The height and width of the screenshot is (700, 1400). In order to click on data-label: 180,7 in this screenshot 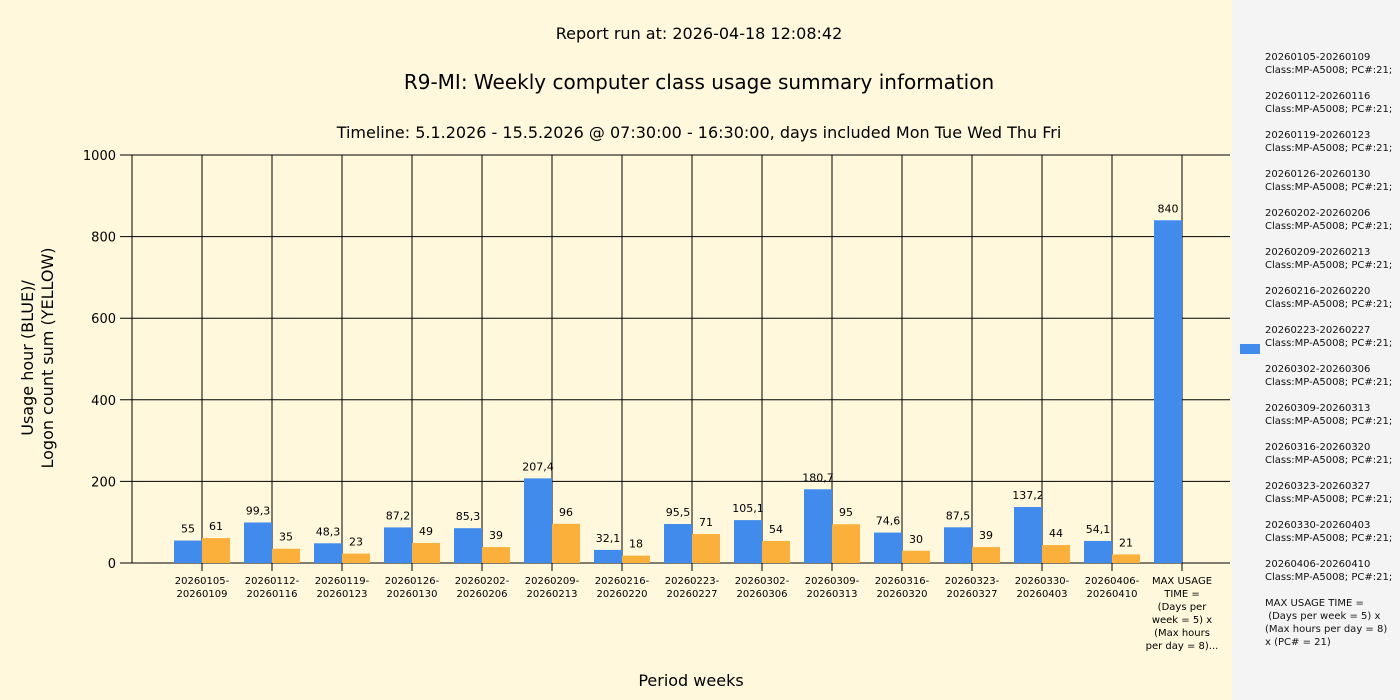, I will do `click(818, 477)`.